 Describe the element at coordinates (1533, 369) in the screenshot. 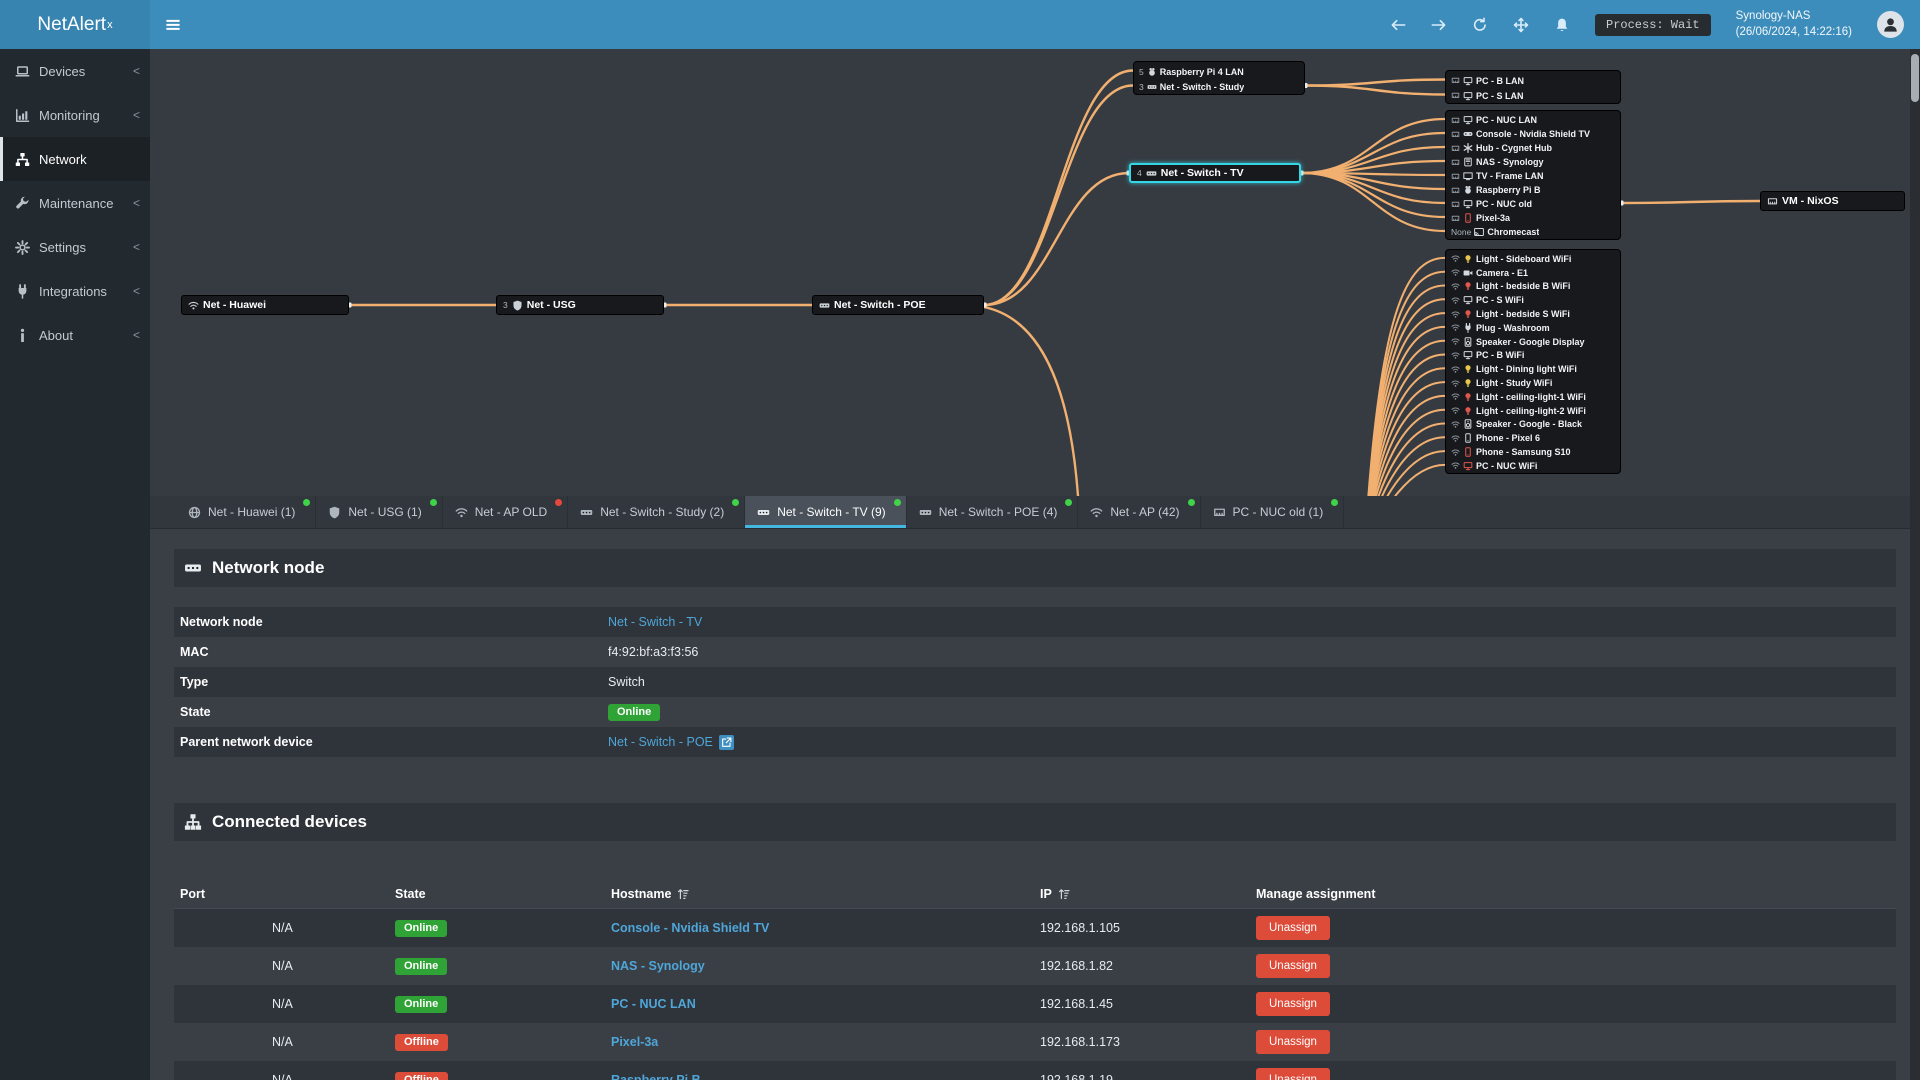

I see `topology-device-light-dining-light-wifi: Light - Dining light WiFi` at that location.